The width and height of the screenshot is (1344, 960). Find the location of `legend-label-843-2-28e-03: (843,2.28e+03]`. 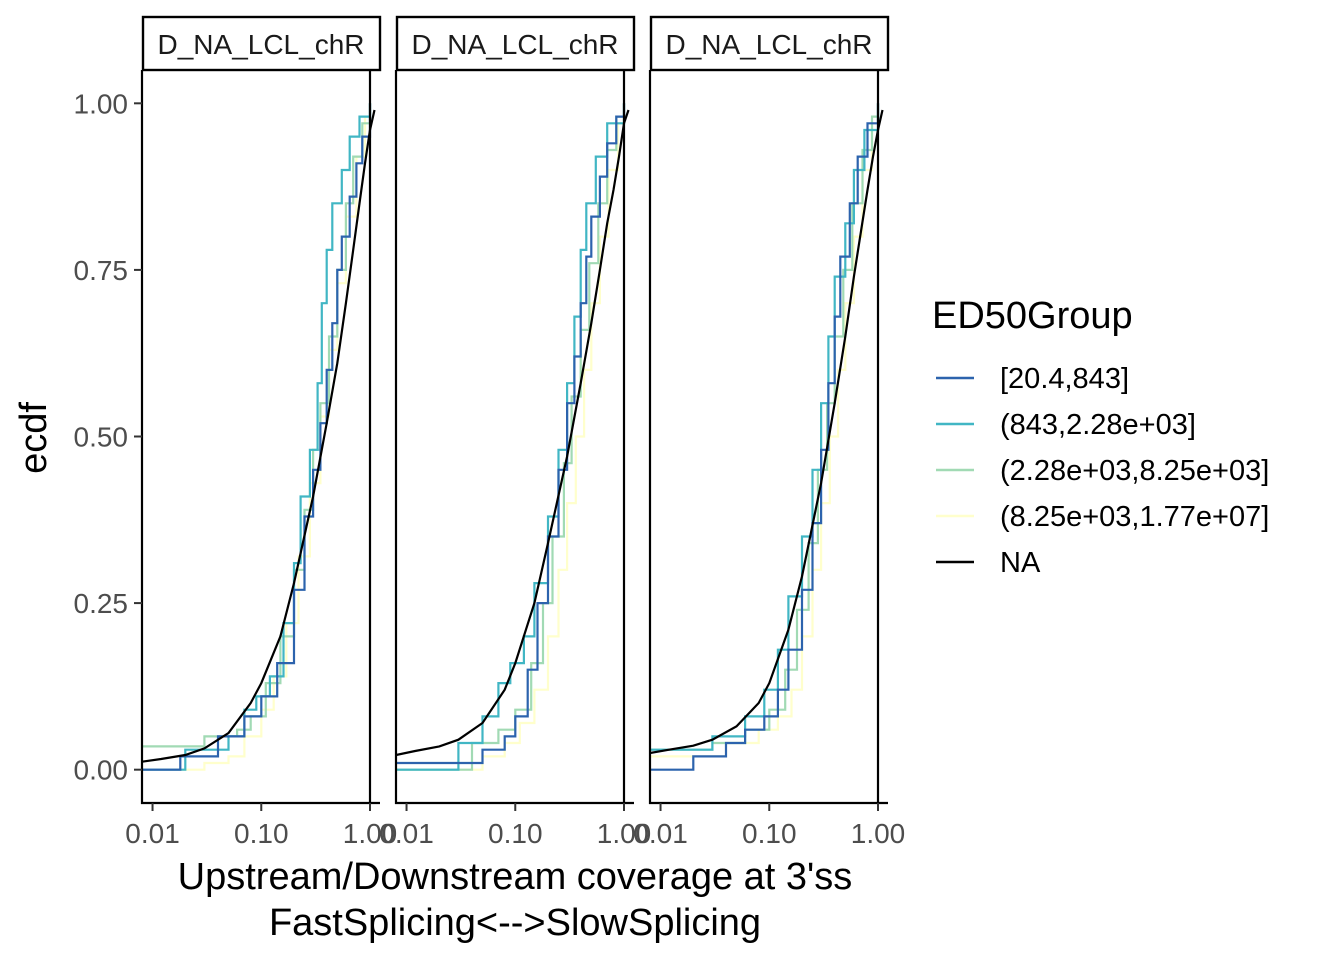

legend-label-843-2-28e-03: (843,2.28e+03] is located at coordinates (1098, 425).